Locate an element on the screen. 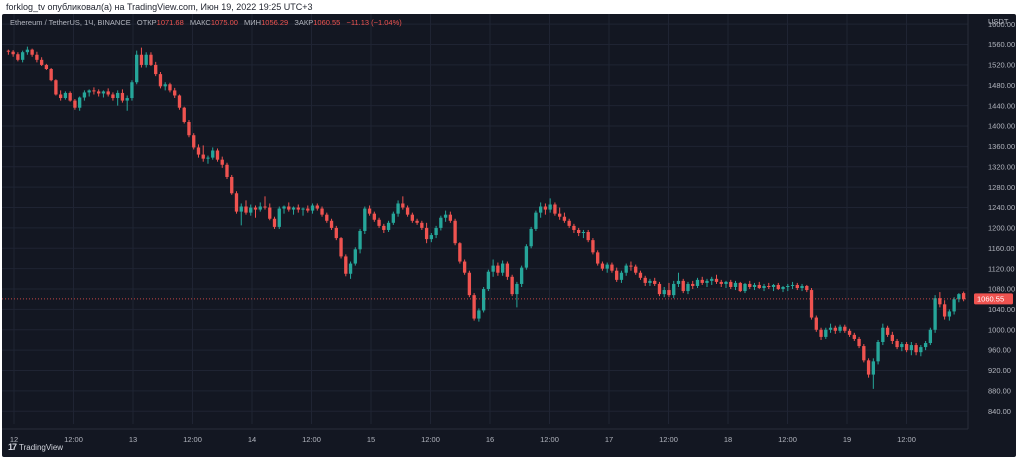 This screenshot has height=457, width=1024. legend-low-value: 1056.29 is located at coordinates (275, 22).